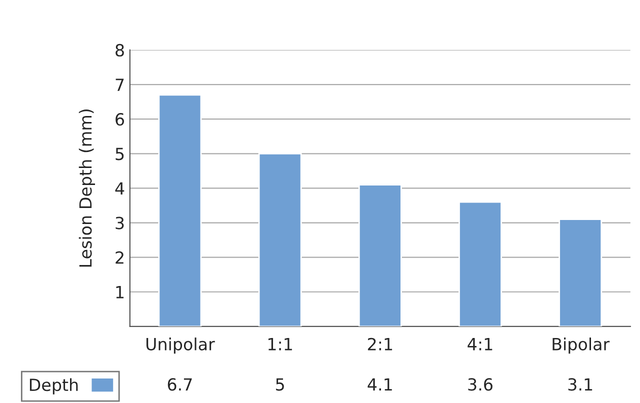  I want to click on y-tick-label: 3, so click(120, 223).